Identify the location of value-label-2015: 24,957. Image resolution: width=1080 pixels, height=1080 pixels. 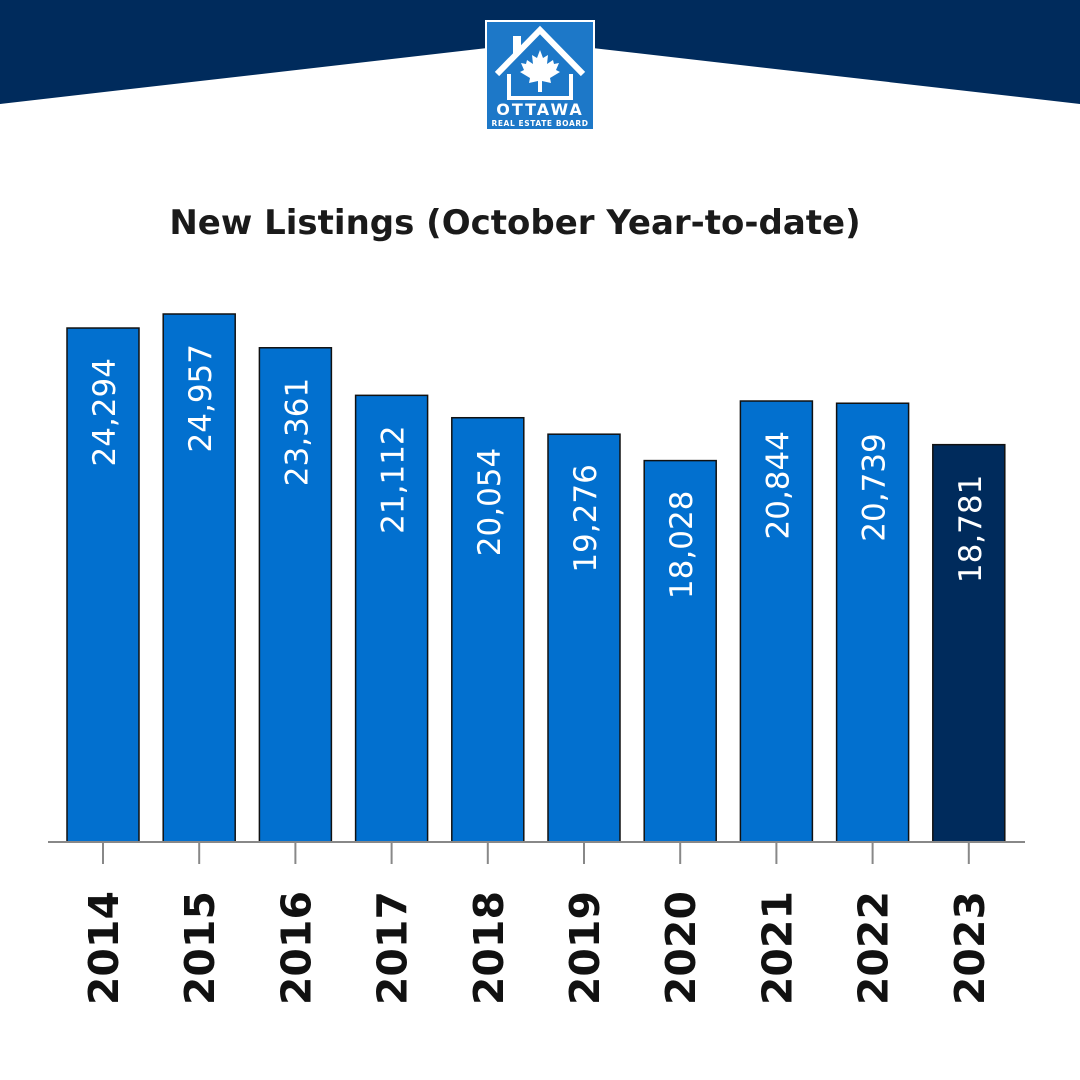
(201, 398).